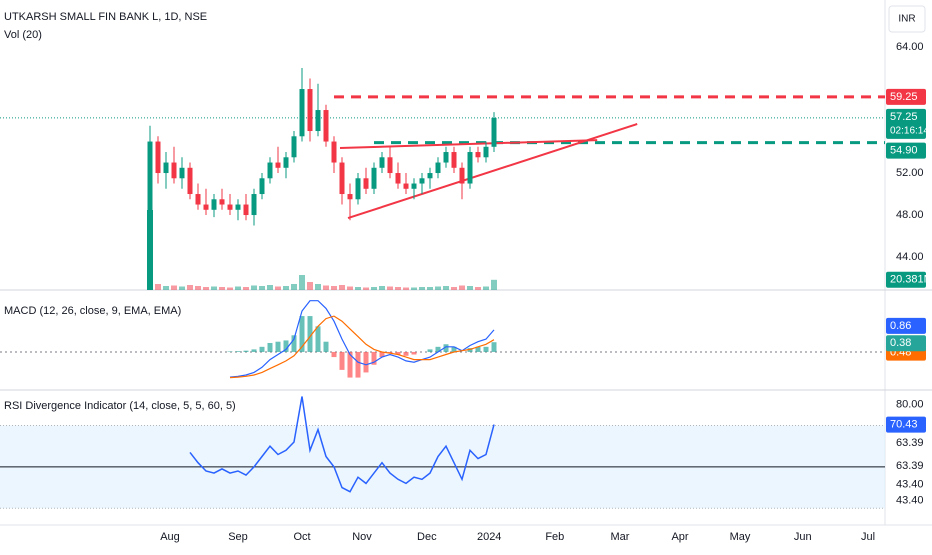 This screenshot has height=555, width=932. Describe the element at coordinates (301, 537) in the screenshot. I see `x-tick-label: Oct` at that location.